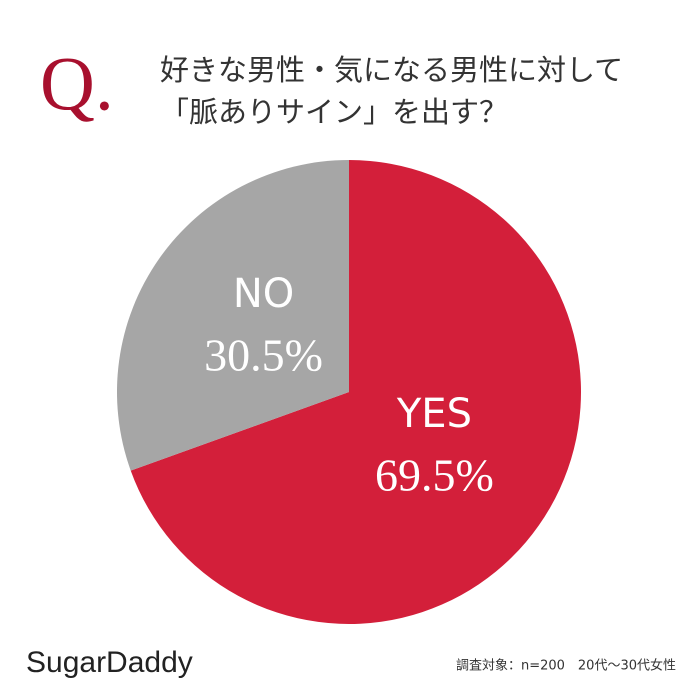 The image size is (700, 700). What do you see at coordinates (434, 475) in the screenshot?
I see `slice-value-label: 69.5%` at bounding box center [434, 475].